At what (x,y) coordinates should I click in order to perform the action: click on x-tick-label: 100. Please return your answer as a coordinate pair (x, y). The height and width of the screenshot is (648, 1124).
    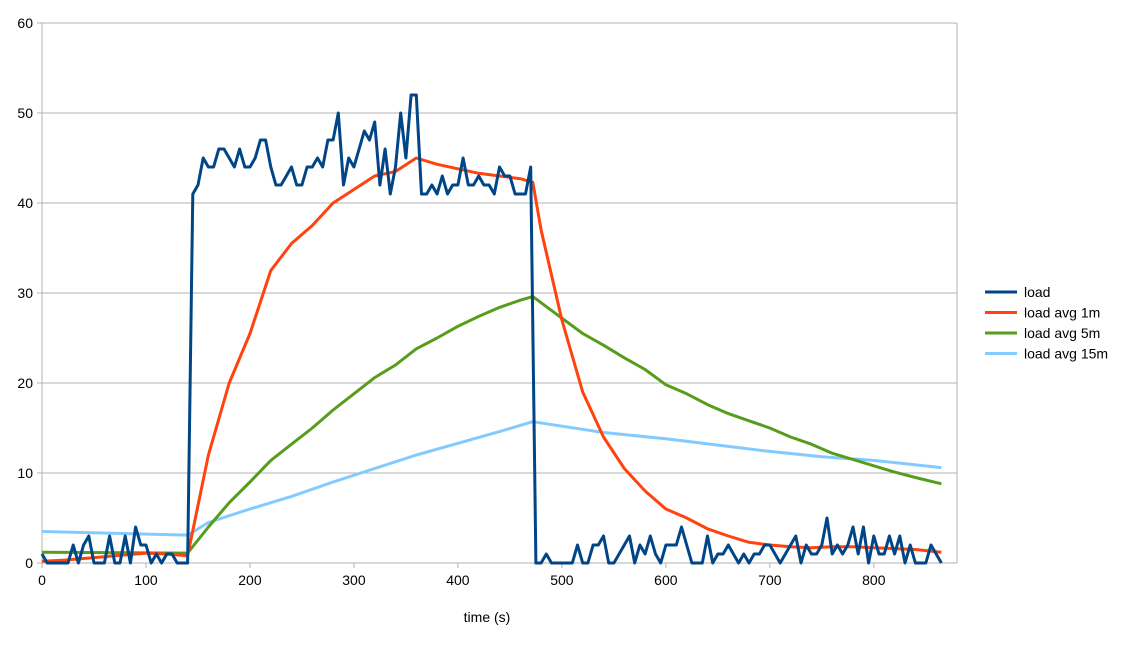
    Looking at the image, I should click on (146, 580).